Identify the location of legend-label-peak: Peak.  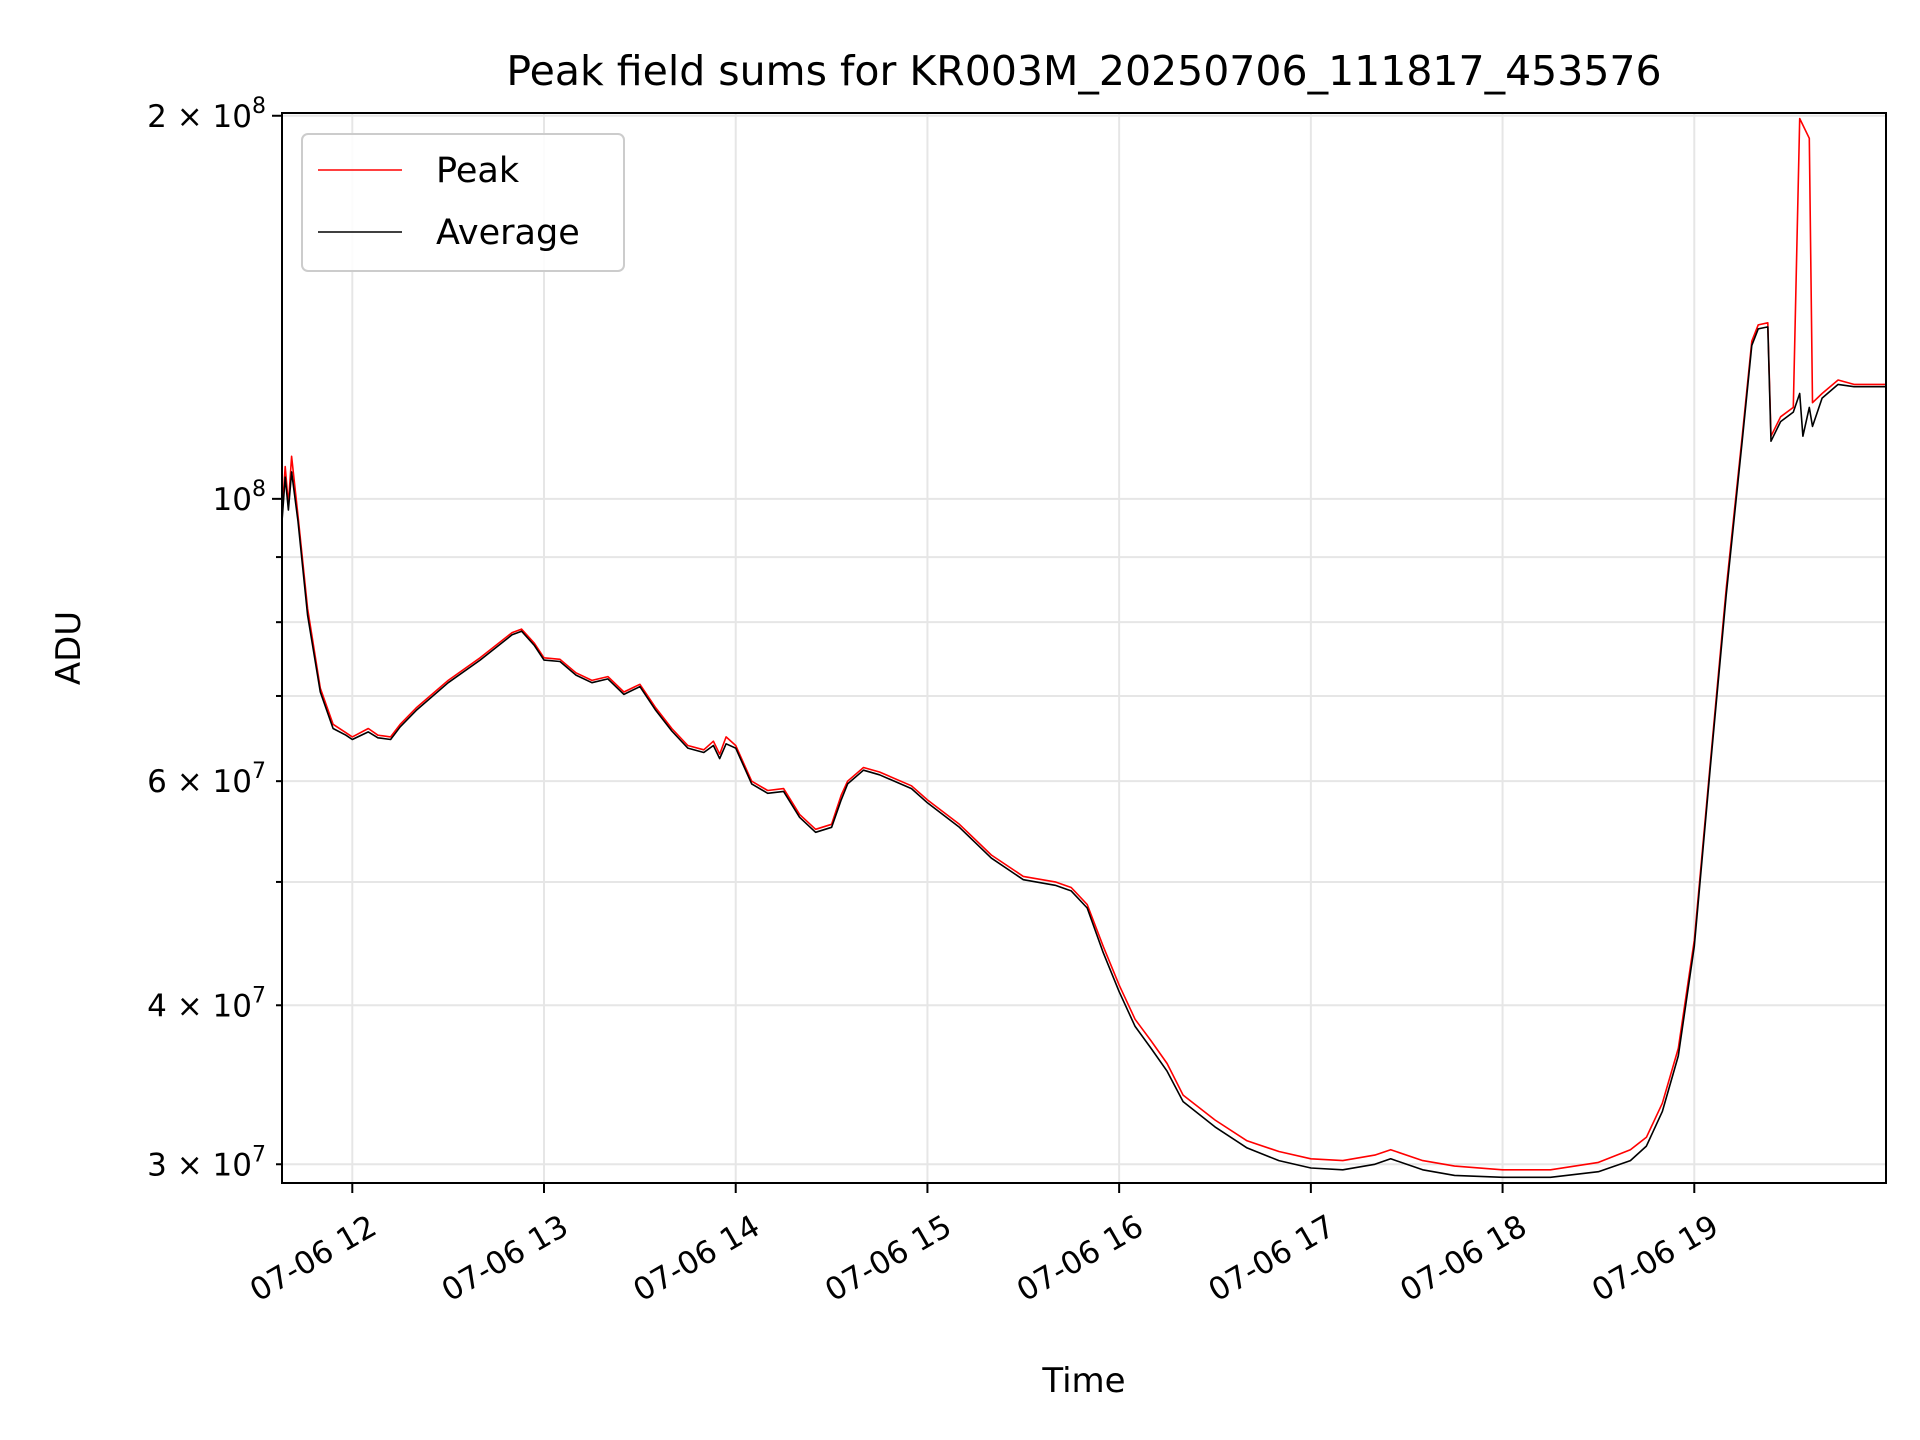
(478, 171).